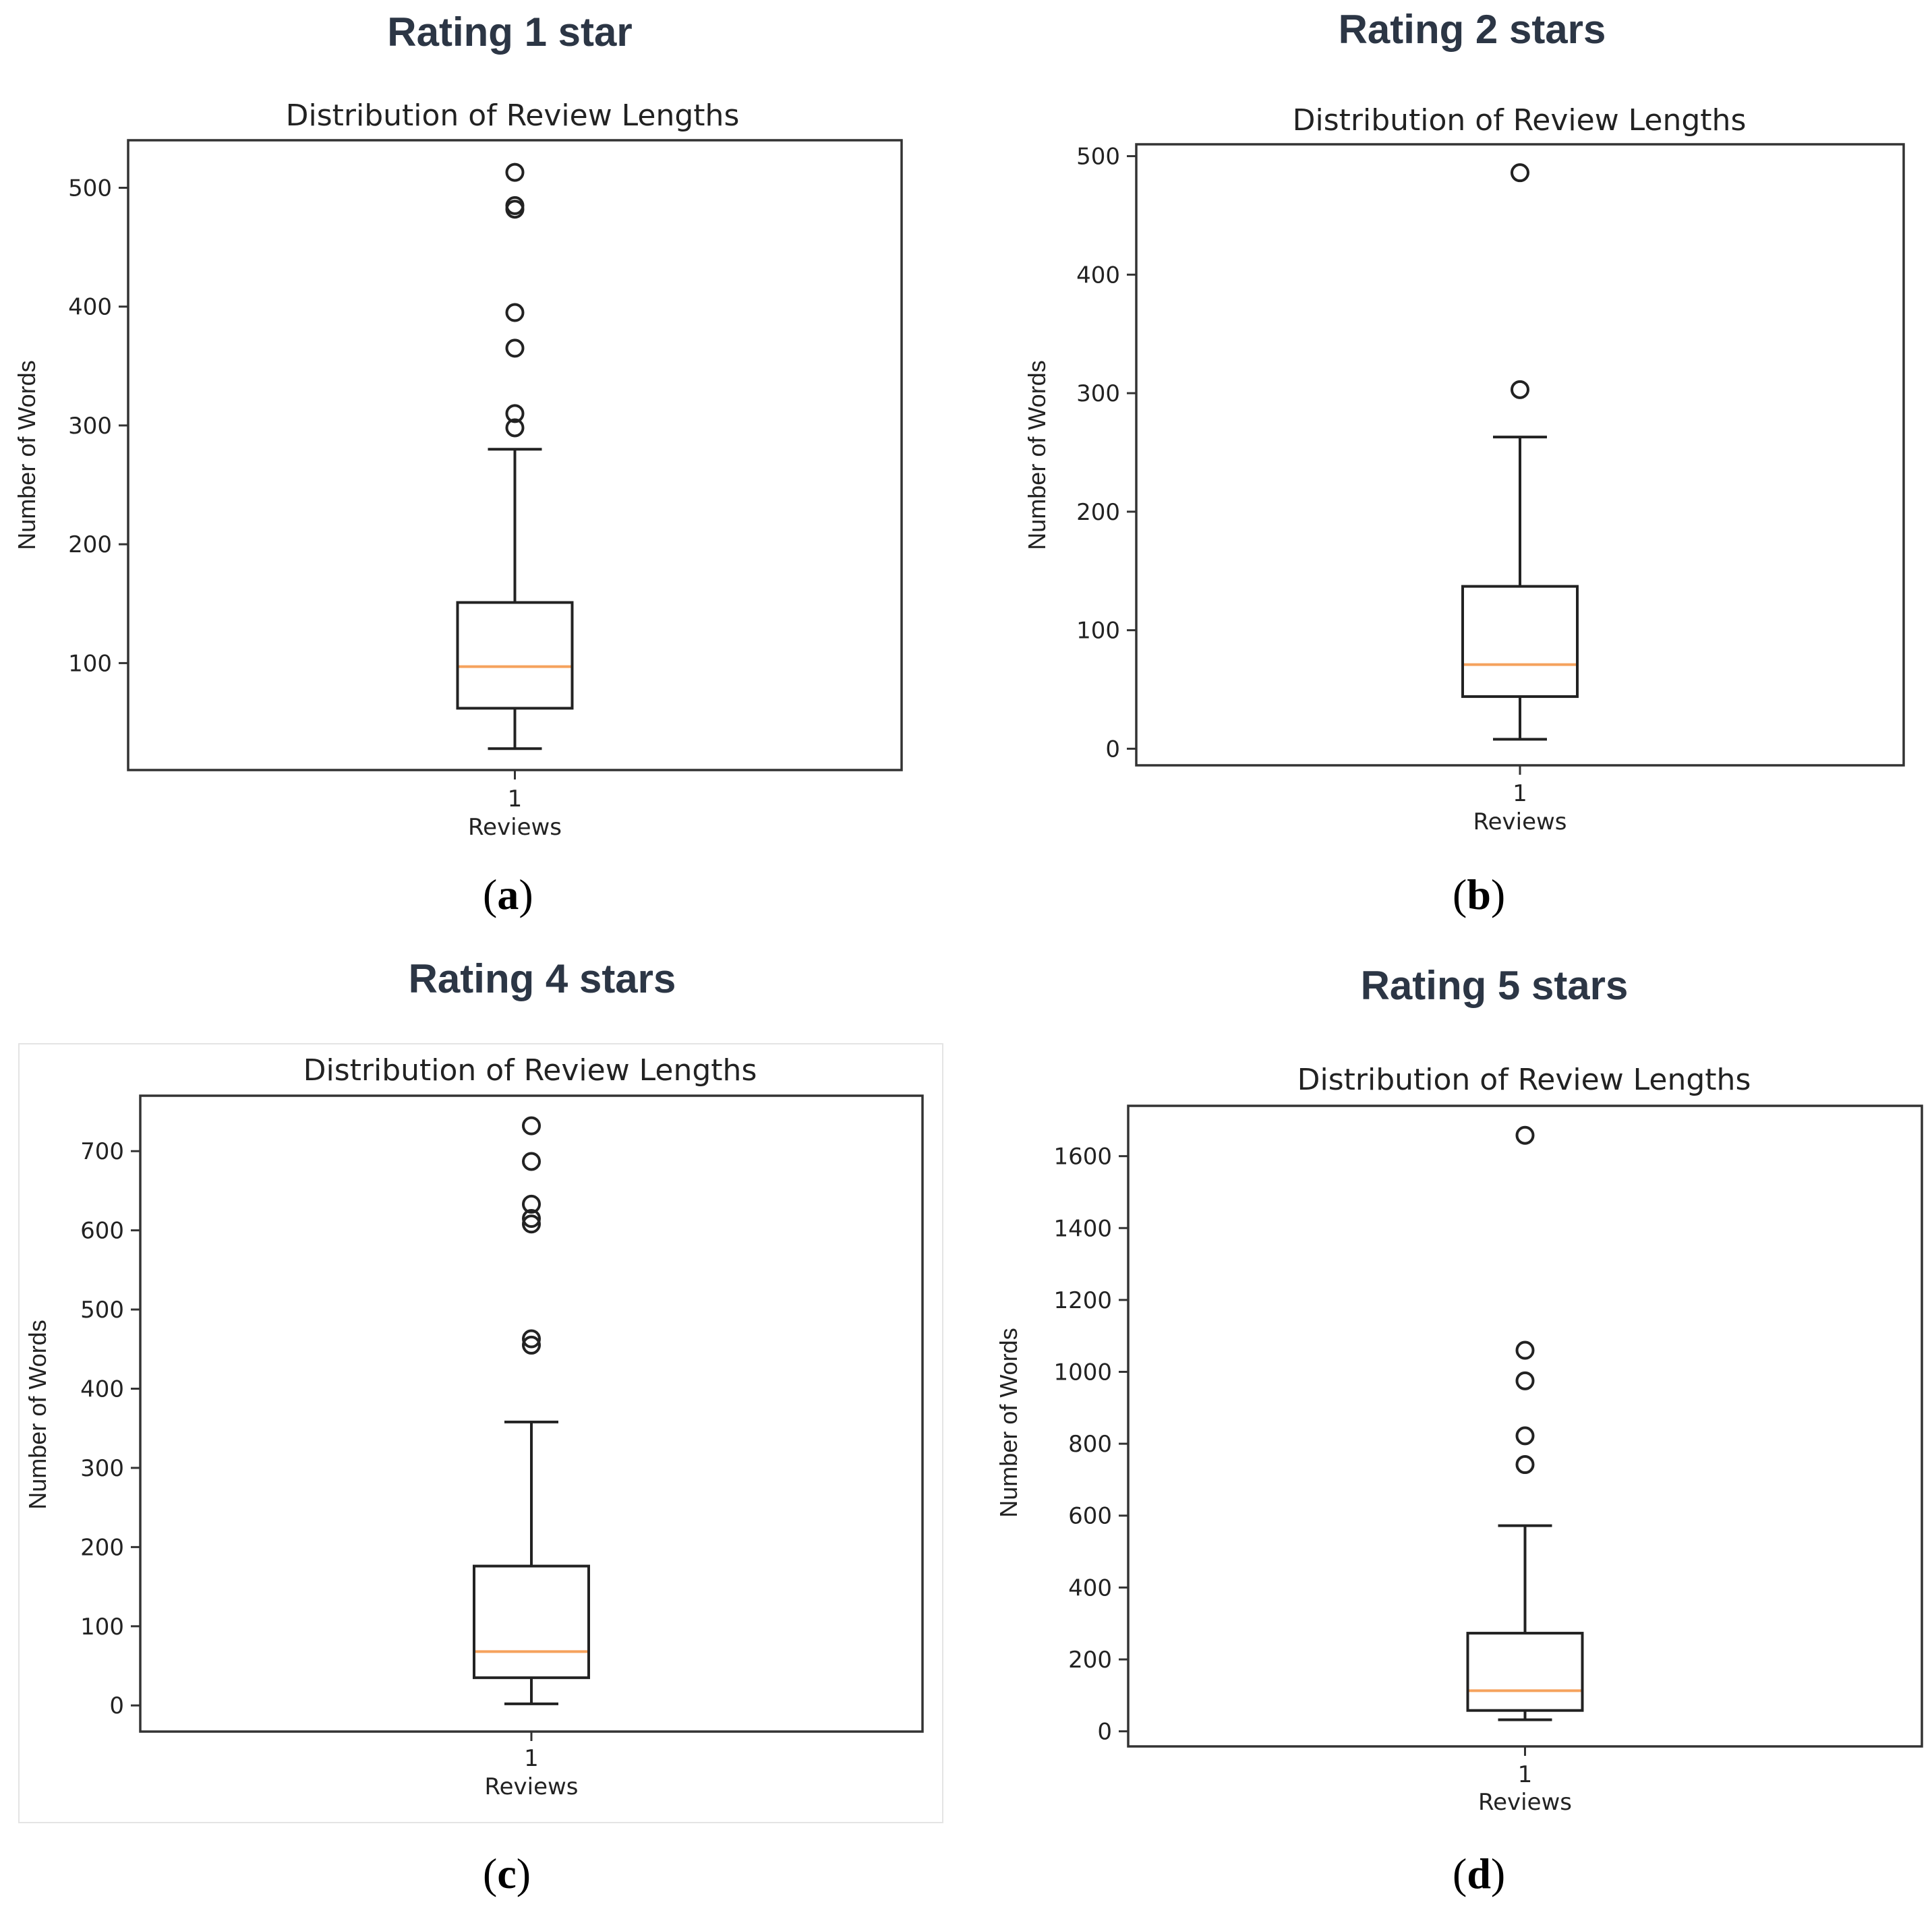 The width and height of the screenshot is (1932, 1917). Describe the element at coordinates (508, 894) in the screenshot. I see `panel-caption: (a)` at that location.